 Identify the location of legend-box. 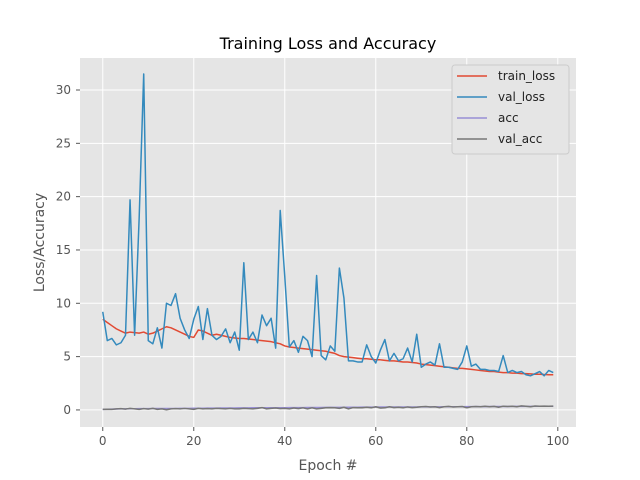
(510, 109).